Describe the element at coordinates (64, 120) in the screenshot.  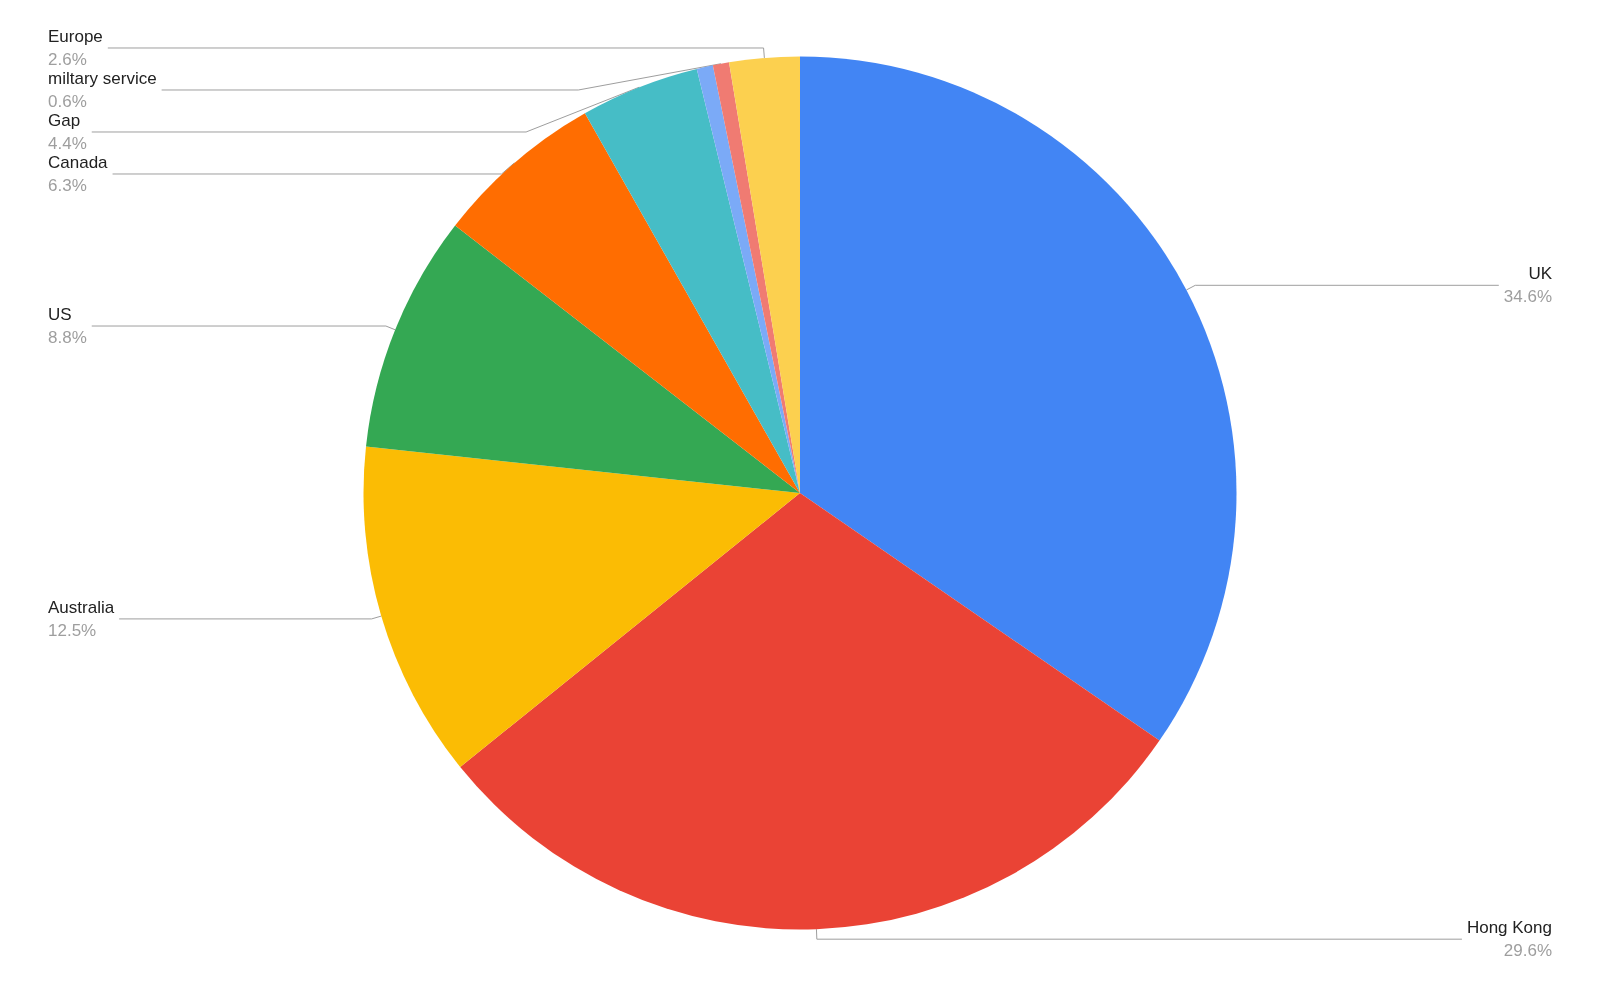
I see `slice-label: Gap` at that location.